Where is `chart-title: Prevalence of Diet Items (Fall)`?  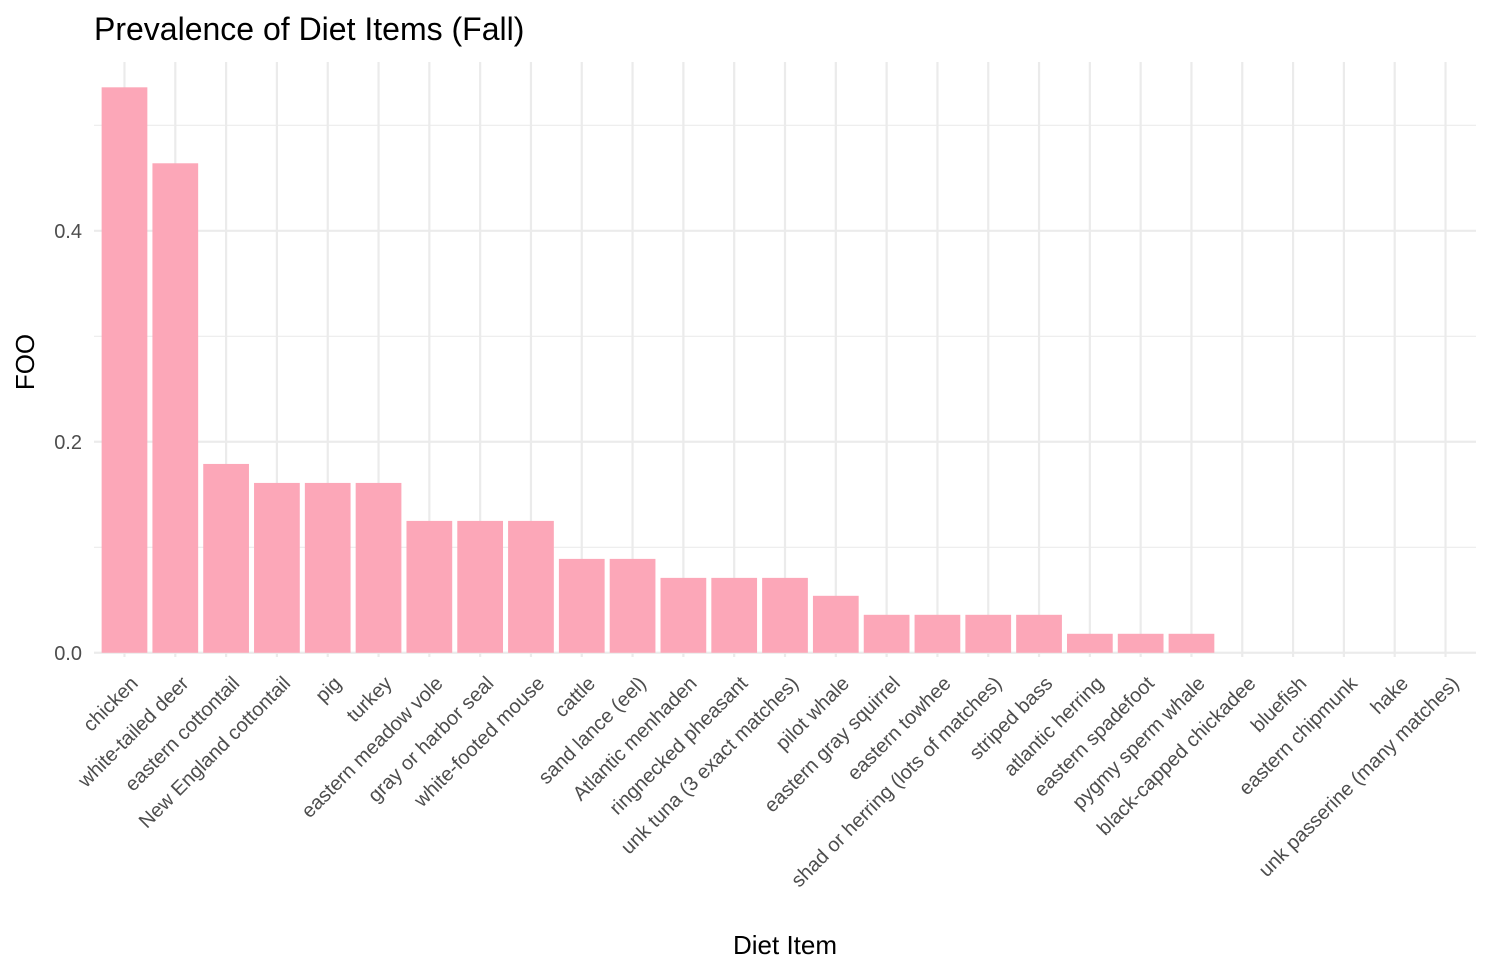
chart-title: Prevalence of Diet Items (Fall) is located at coordinates (309, 29).